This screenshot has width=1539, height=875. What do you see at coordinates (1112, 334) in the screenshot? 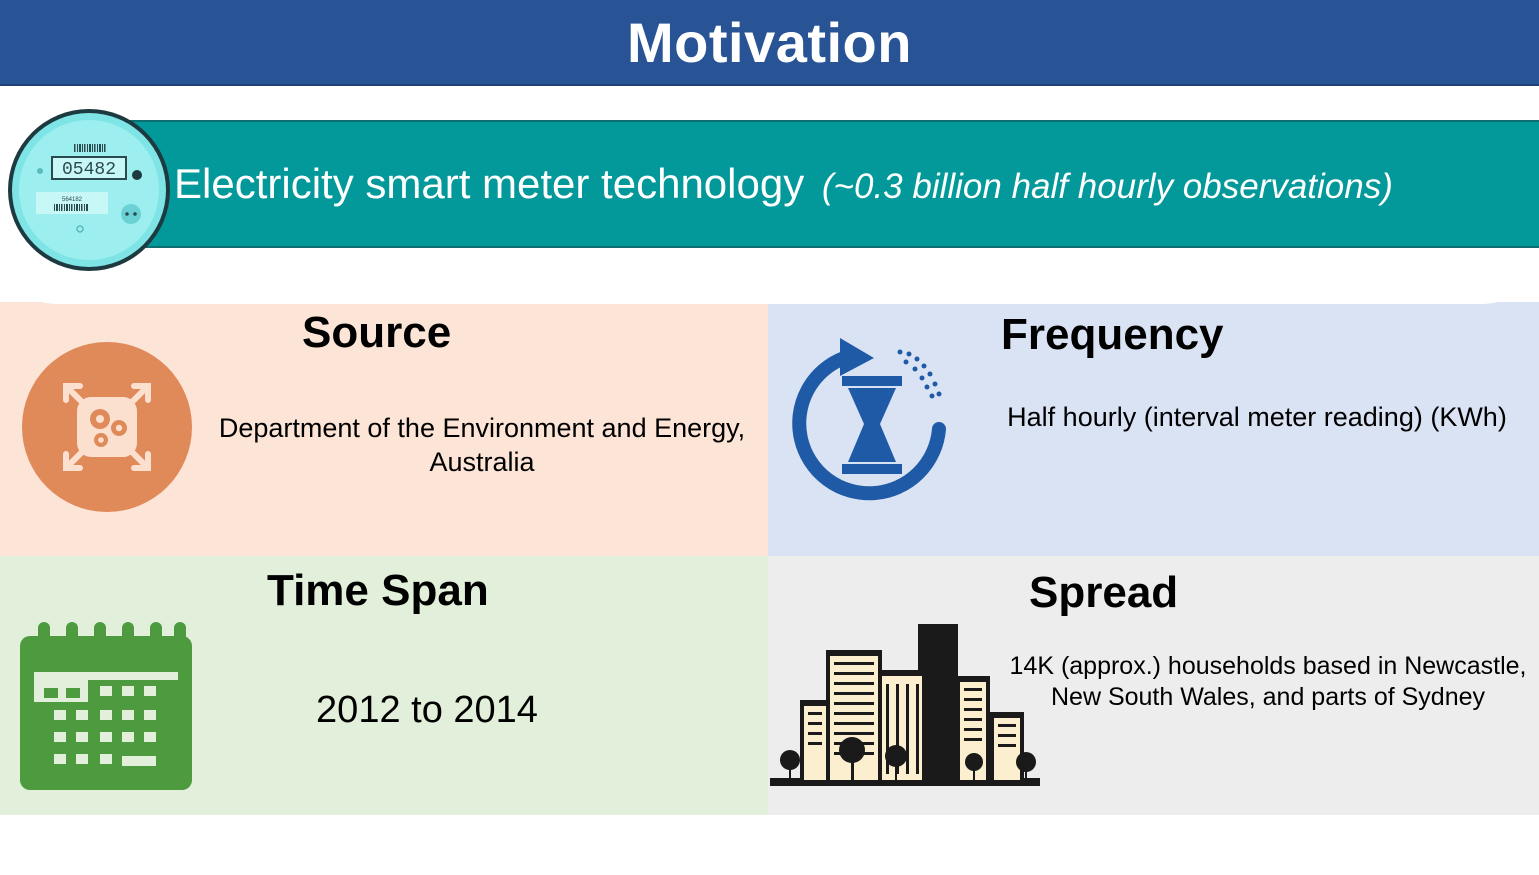
I see `frequency-title: Frequency` at bounding box center [1112, 334].